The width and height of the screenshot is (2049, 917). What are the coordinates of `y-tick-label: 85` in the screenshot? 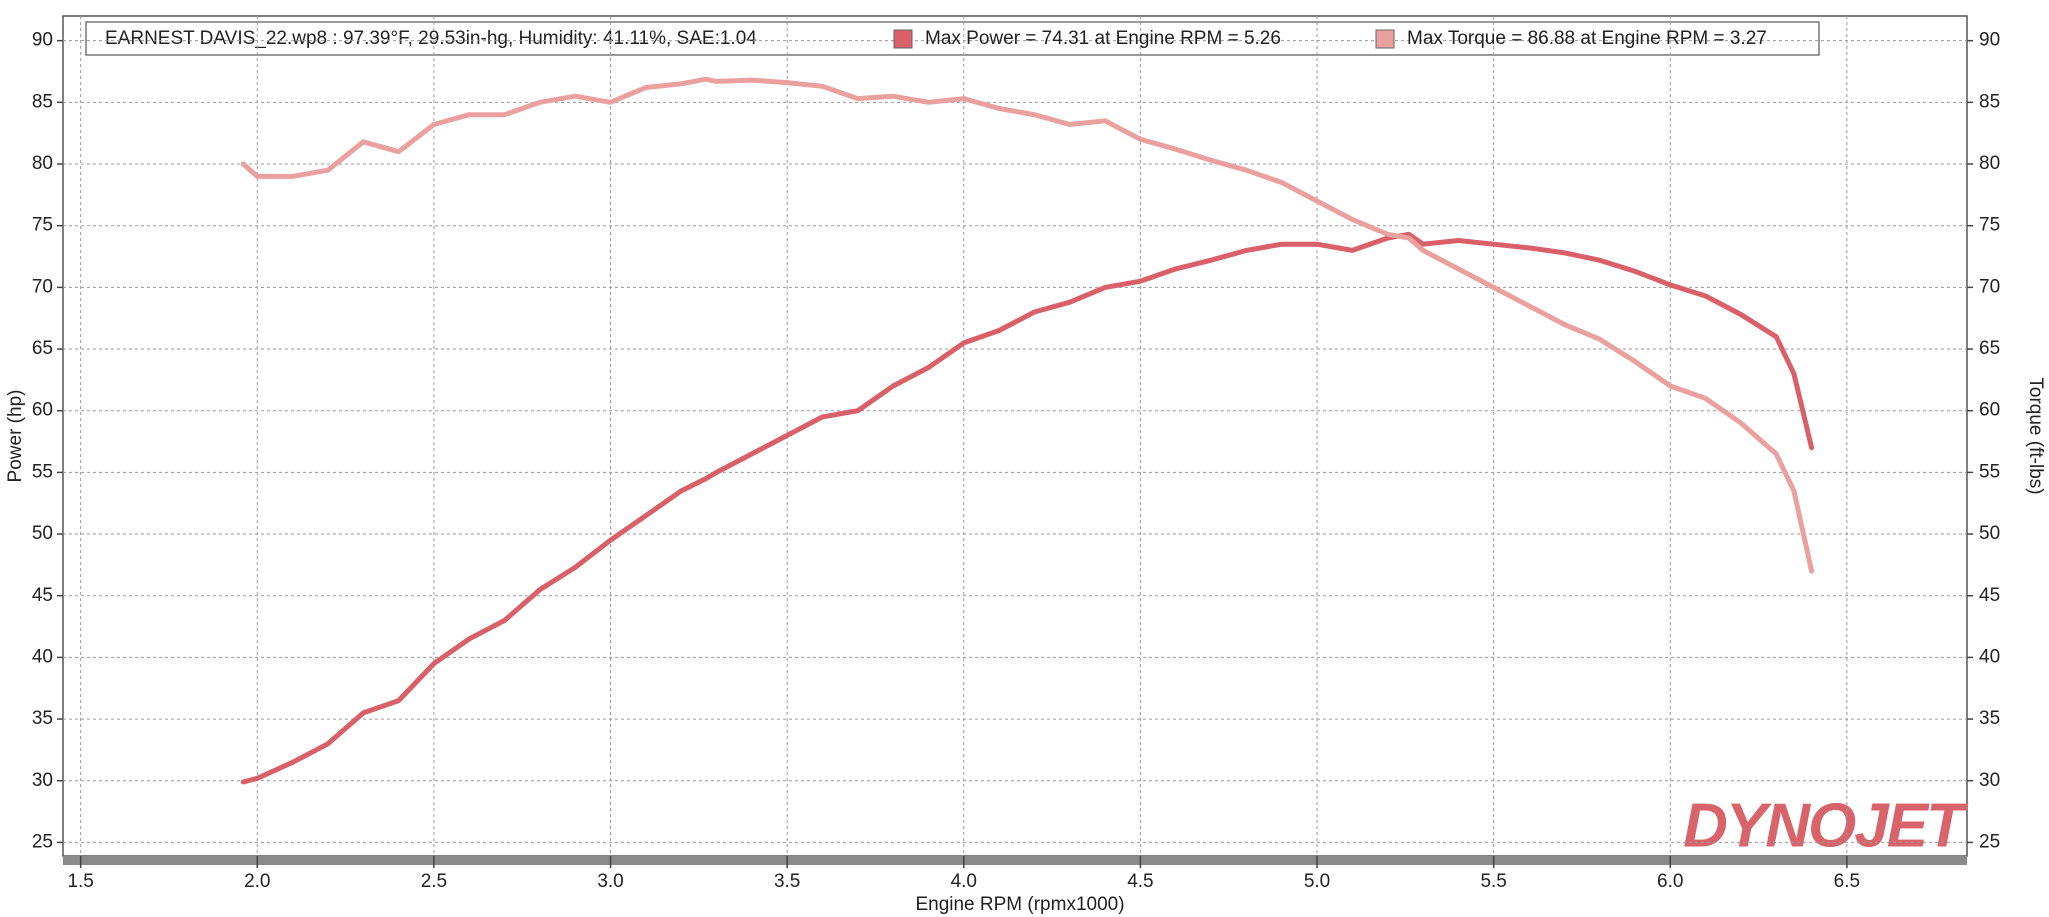 It's located at (42, 101).